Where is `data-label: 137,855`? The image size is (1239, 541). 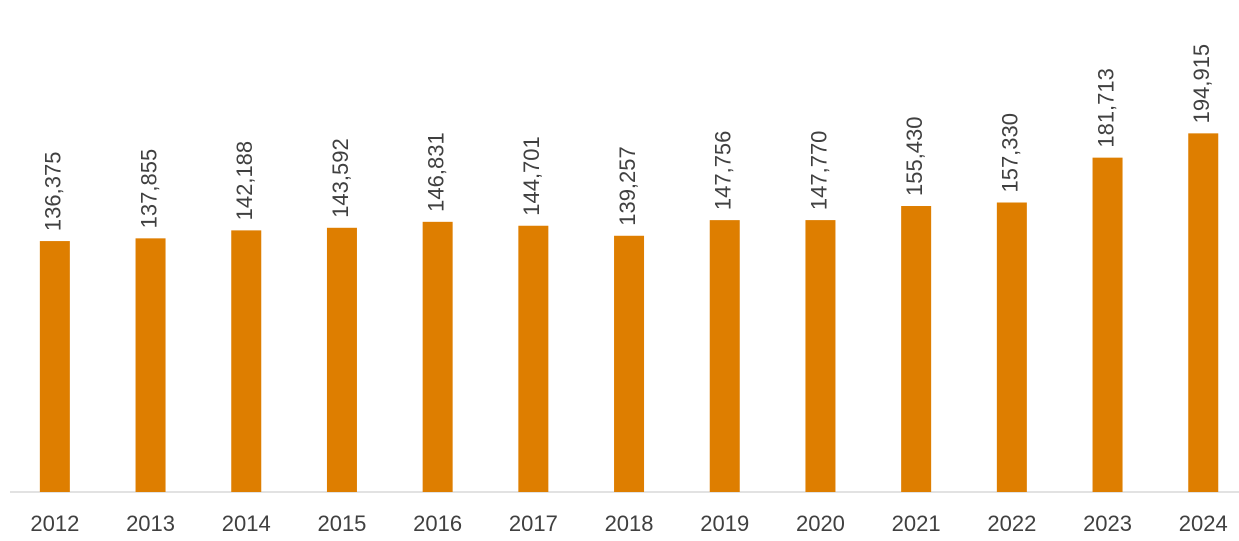
data-label: 137,855 is located at coordinates (148, 189).